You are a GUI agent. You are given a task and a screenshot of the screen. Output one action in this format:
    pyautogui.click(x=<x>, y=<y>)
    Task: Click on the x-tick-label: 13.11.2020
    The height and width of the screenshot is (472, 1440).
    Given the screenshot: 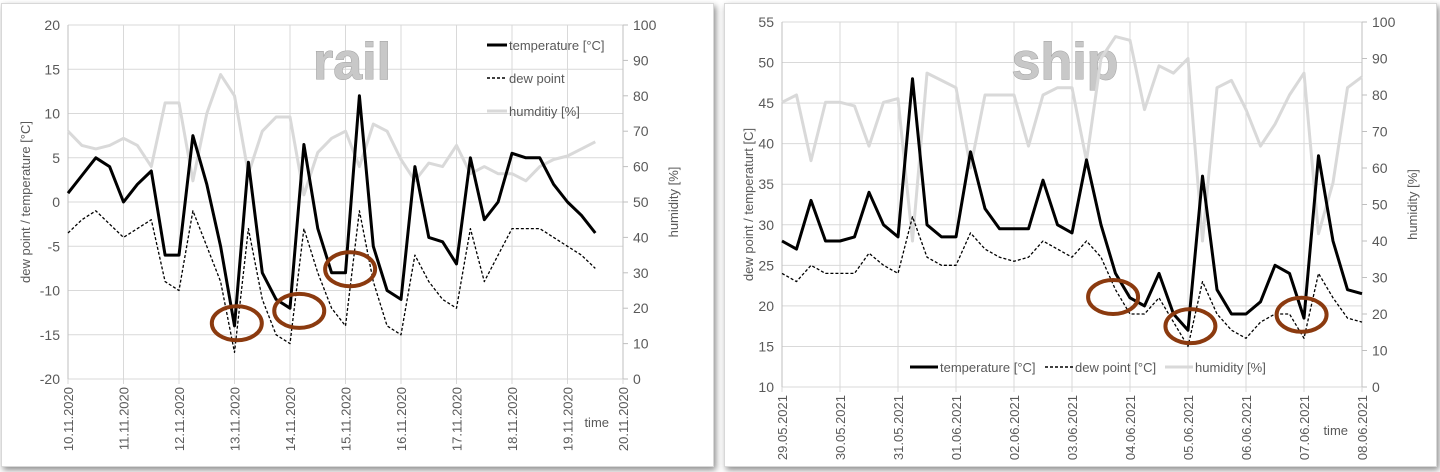 What is the action you would take?
    pyautogui.click(x=235, y=419)
    